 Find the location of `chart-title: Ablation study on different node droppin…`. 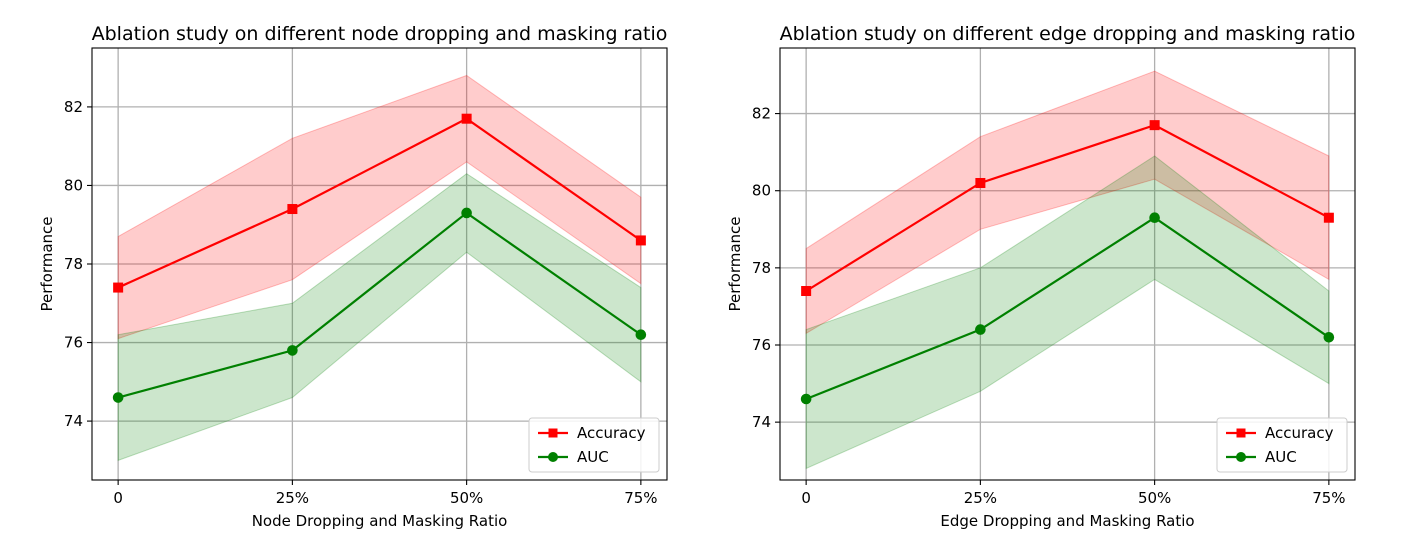

chart-title: Ablation study on different node droppin… is located at coordinates (380, 34).